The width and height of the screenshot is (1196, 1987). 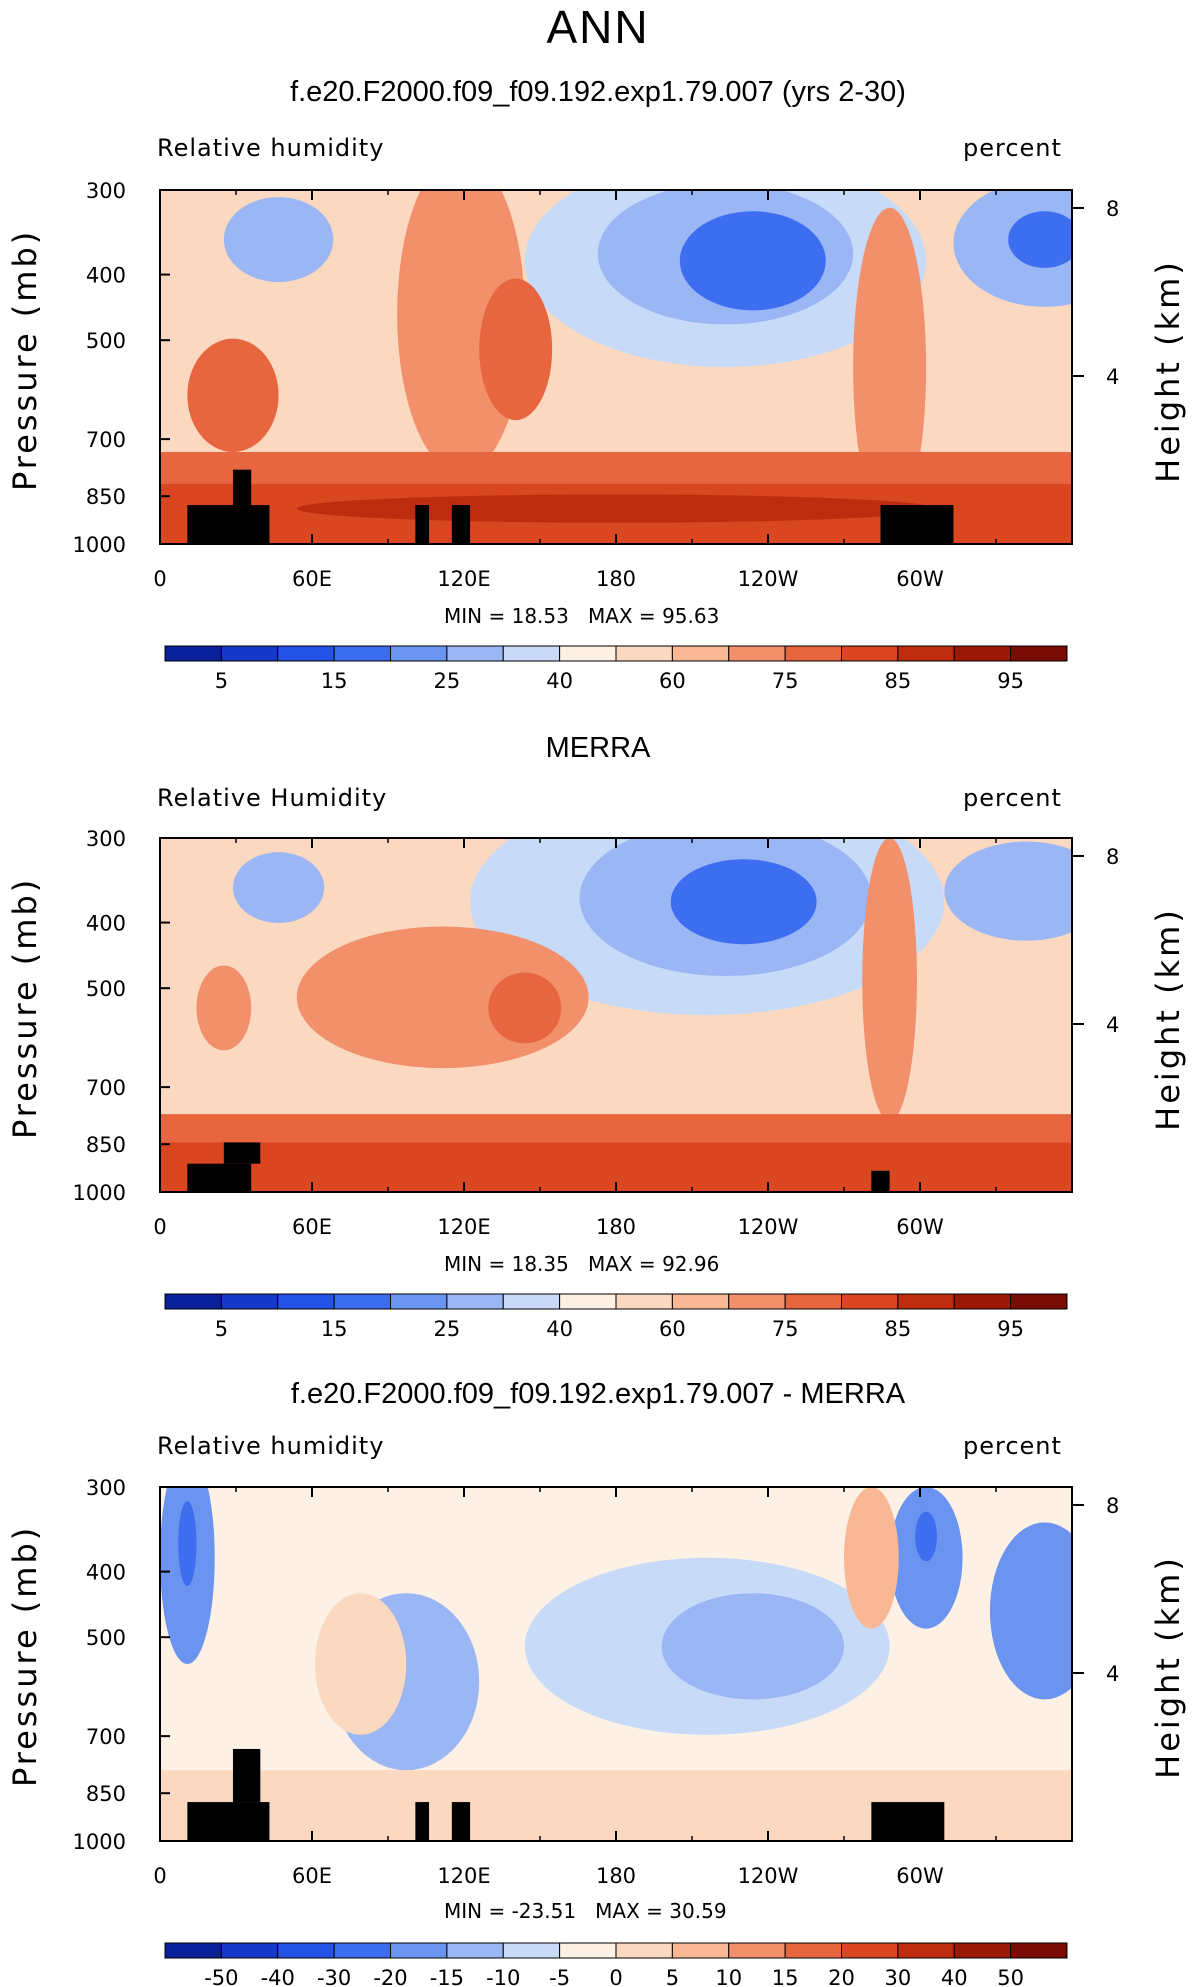 I want to click on right-subtitle: percent, so click(x=1012, y=148).